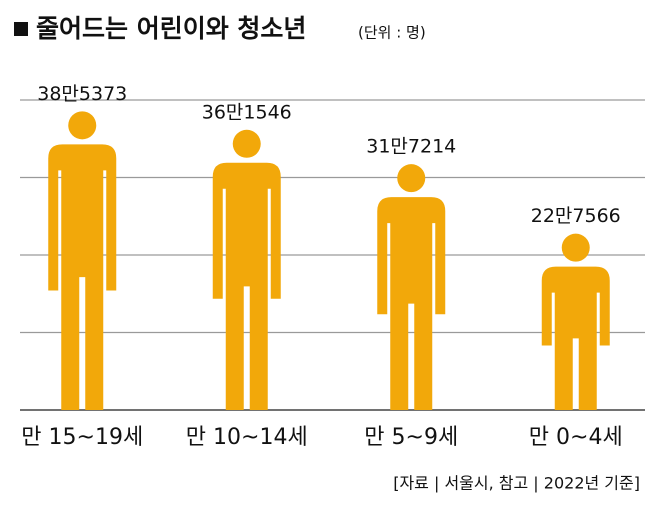 This screenshot has width=658, height=527. Describe the element at coordinates (576, 437) in the screenshot. I see `x-tick-label: 만 0~4세` at that location.